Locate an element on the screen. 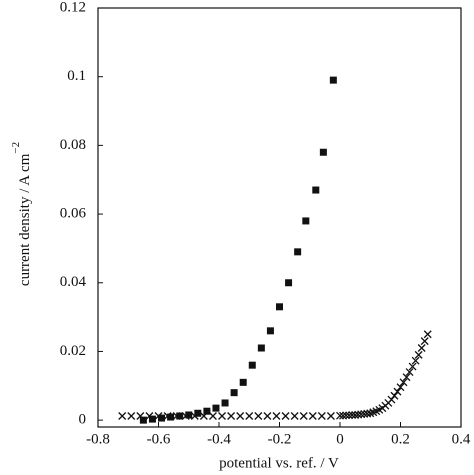 The width and height of the screenshot is (474, 475). y-axis-label: current density / A cm−2 is located at coordinates (22, 214).